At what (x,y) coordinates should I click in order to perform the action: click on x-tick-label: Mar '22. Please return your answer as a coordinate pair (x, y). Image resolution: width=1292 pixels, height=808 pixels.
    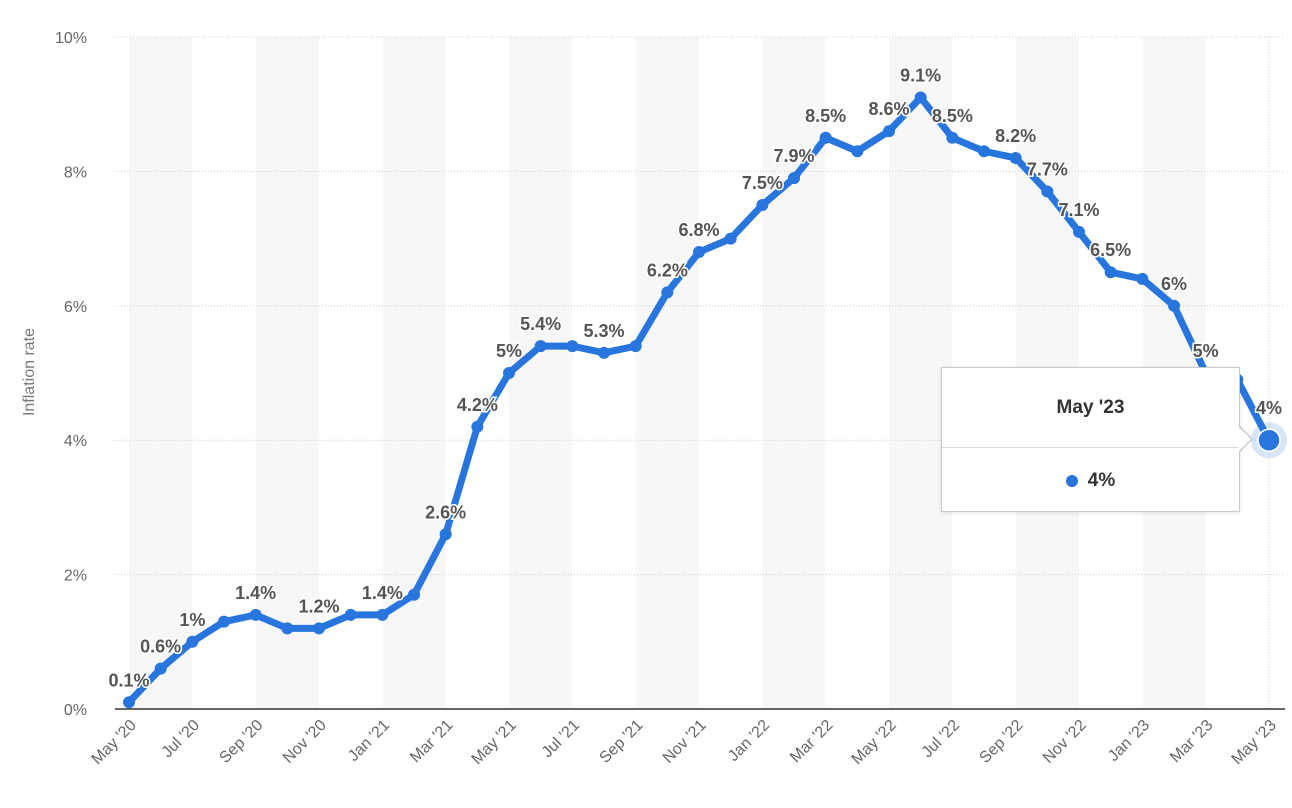
    Looking at the image, I should click on (811, 741).